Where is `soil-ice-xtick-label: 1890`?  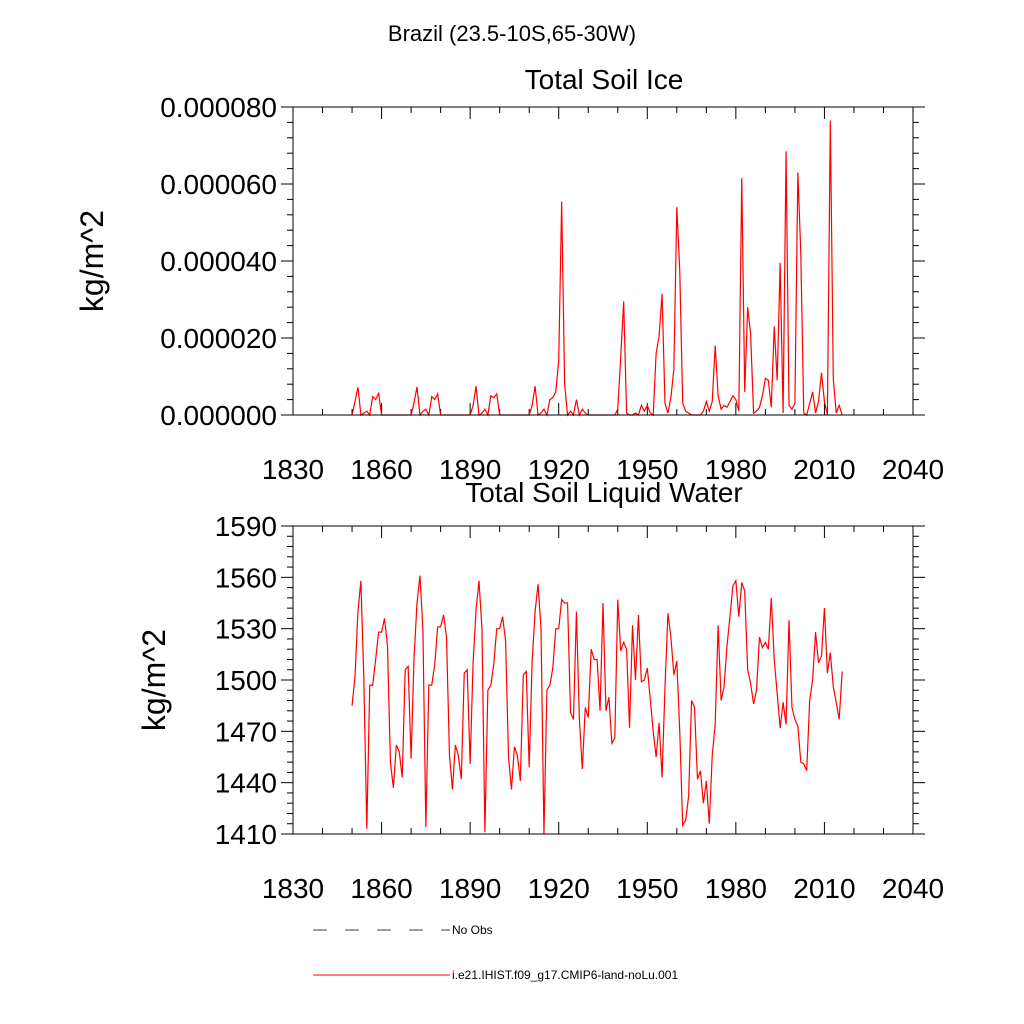
soil-ice-xtick-label: 1890 is located at coordinates (470, 469).